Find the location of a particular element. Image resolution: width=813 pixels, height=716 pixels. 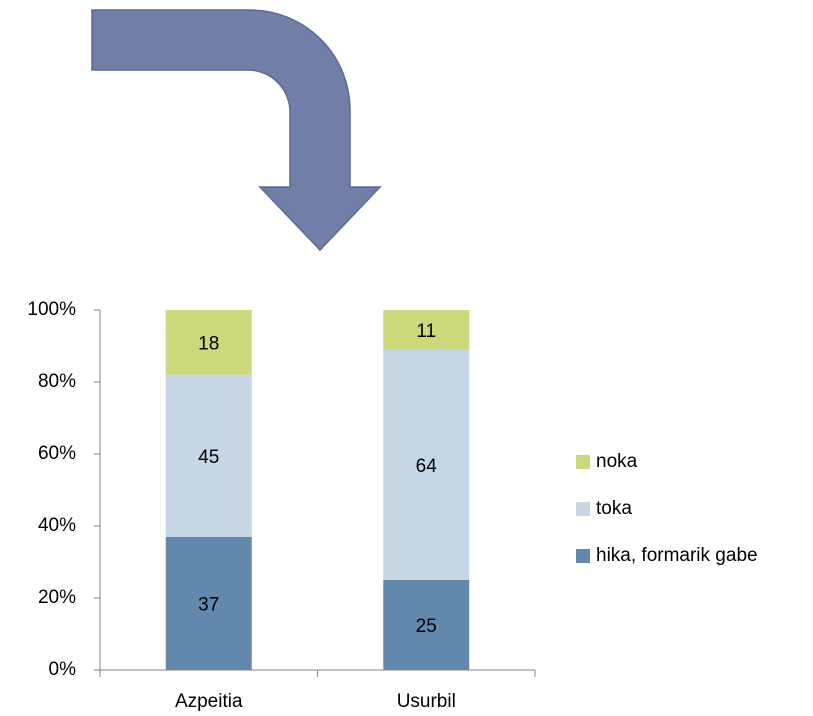

y-tick-label: 60% is located at coordinates (57, 453).